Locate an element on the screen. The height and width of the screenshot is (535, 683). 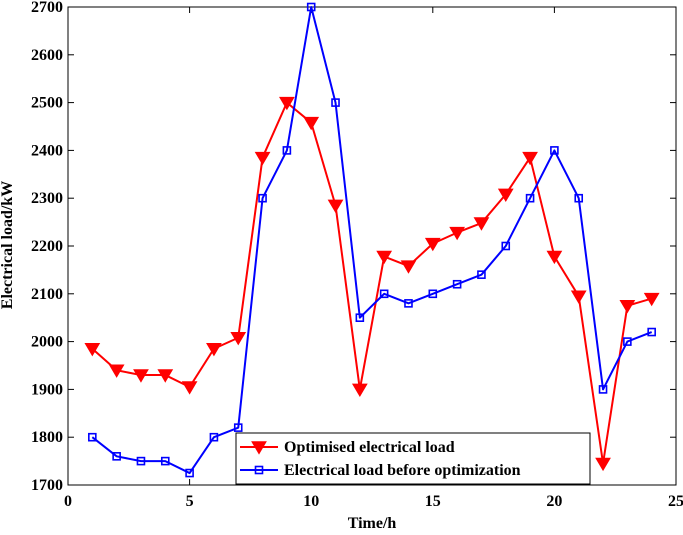
x-tick-label: 0 is located at coordinates (68, 501).